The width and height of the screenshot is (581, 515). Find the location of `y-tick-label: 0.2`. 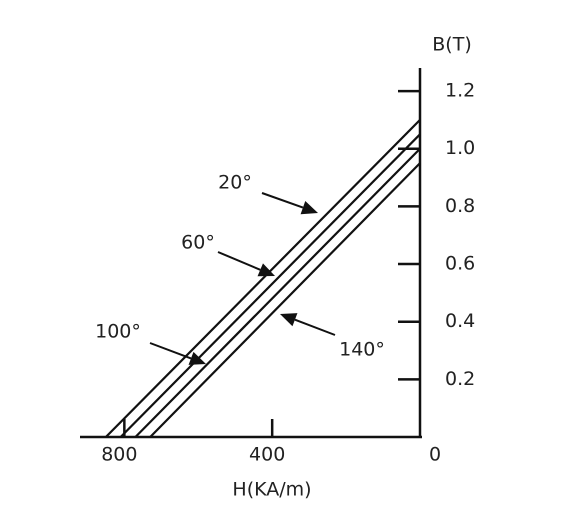

y-tick-label: 0.2 is located at coordinates (460, 379).